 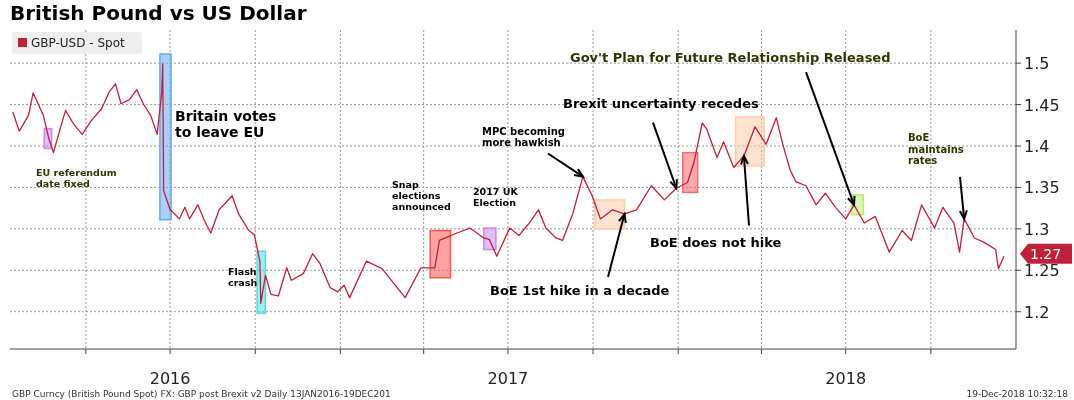 I want to click on y-tick-label: 1.4, so click(x=1037, y=146).